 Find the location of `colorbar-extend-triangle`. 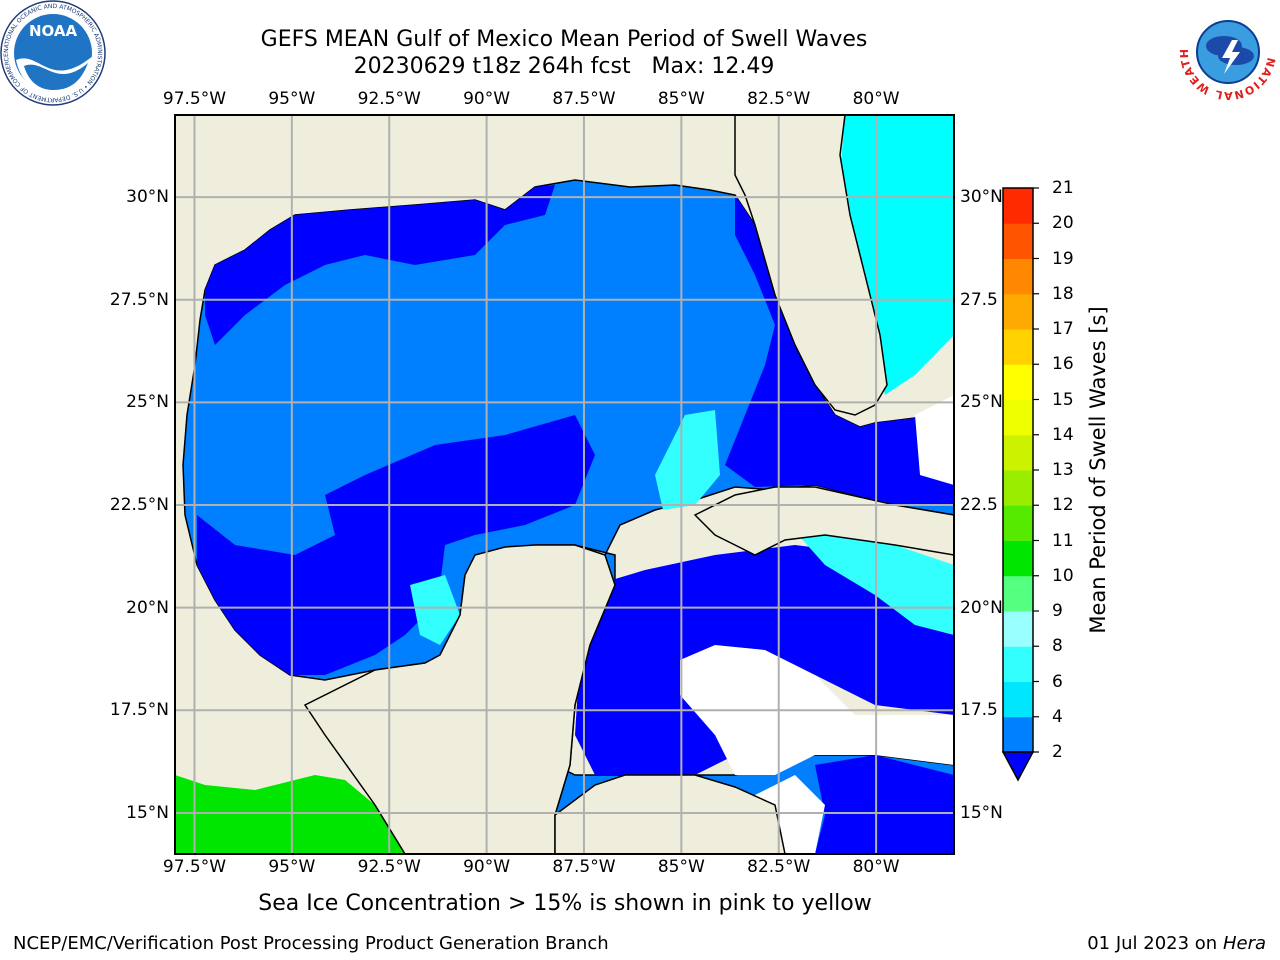

colorbar-extend-triangle is located at coordinates (1018, 766).